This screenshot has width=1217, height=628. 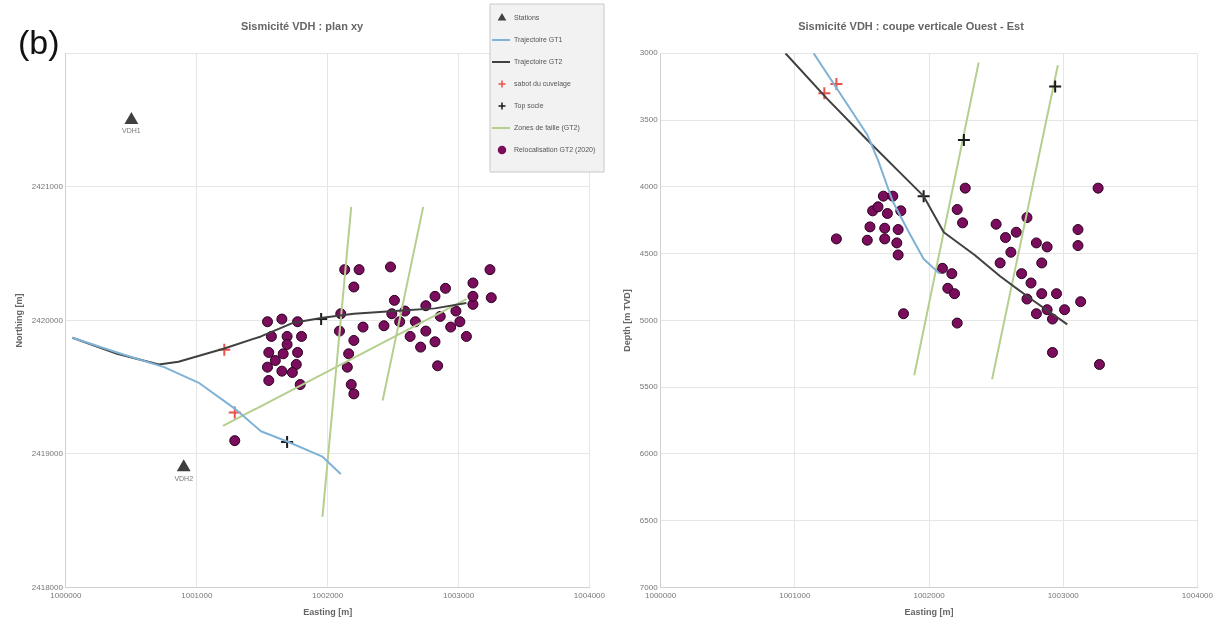 What do you see at coordinates (911, 25) in the screenshot?
I see `chart-title: Sismicité VDH : coupe verticale Ouest - Est` at bounding box center [911, 25].